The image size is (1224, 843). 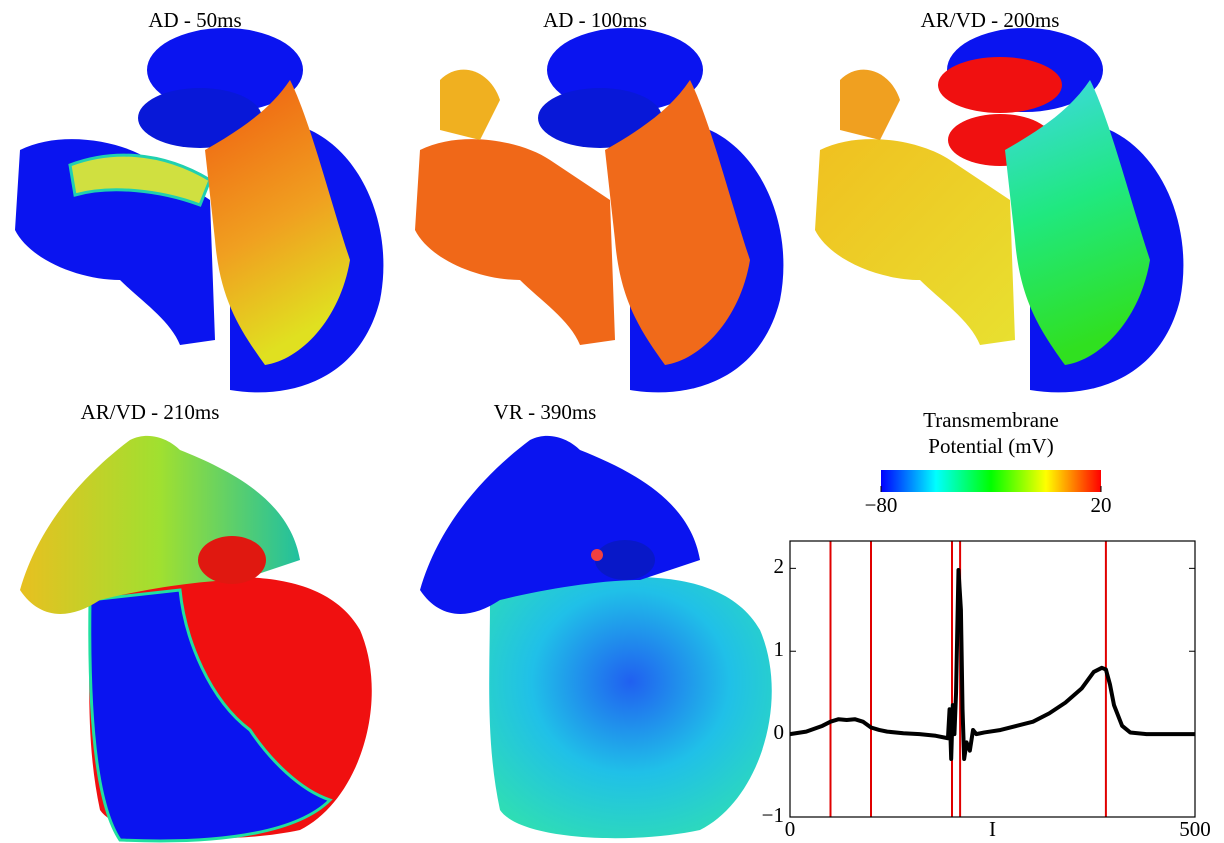 I want to click on colorbar-tick-label: −80, so click(x=881, y=505).